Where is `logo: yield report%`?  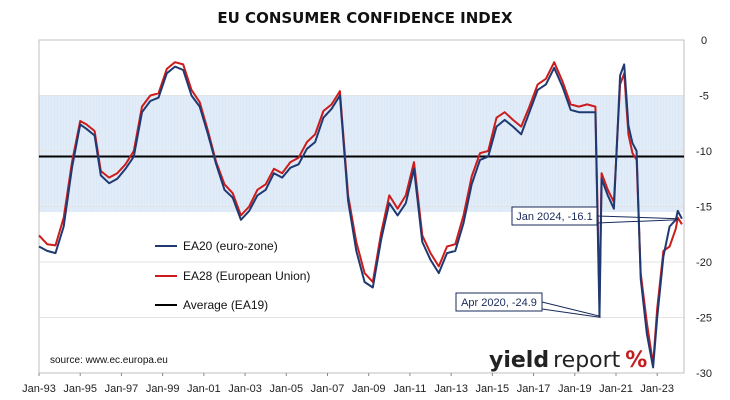
logo: yield report% is located at coordinates (568, 360).